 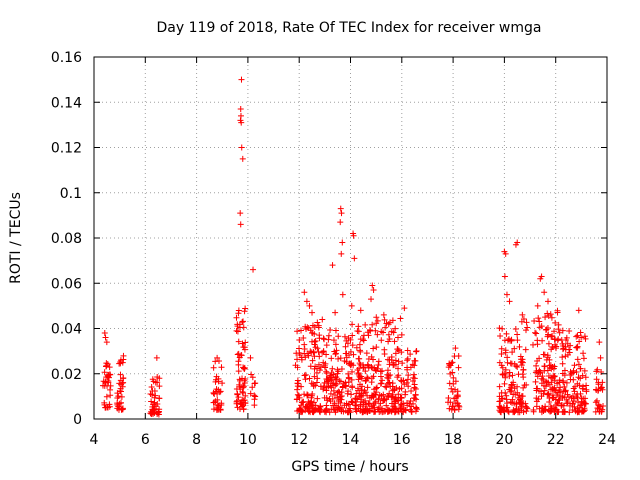 I want to click on x-tick-label: 24, so click(x=607, y=440).